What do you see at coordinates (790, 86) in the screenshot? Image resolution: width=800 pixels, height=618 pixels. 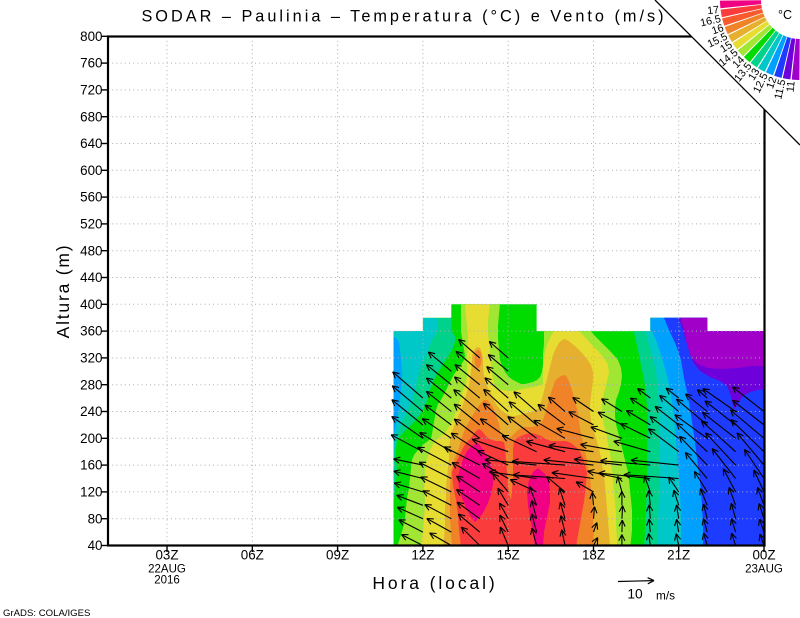 I see `svg-text: 11` at bounding box center [790, 86].